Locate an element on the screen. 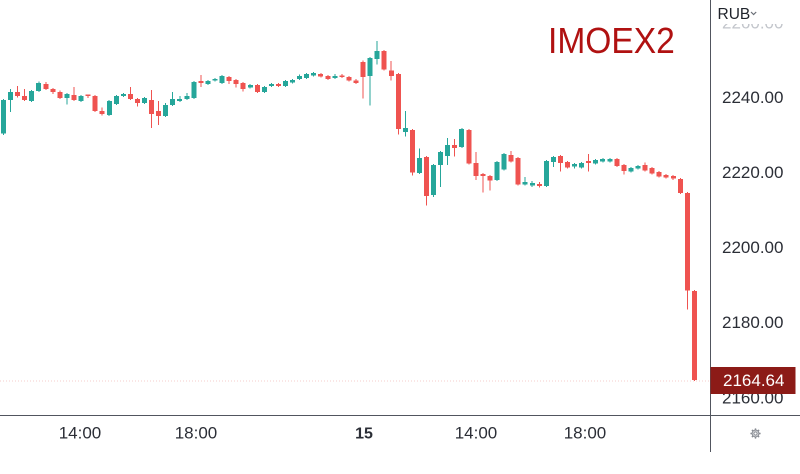  svg-text: 2180.00 is located at coordinates (752, 322).